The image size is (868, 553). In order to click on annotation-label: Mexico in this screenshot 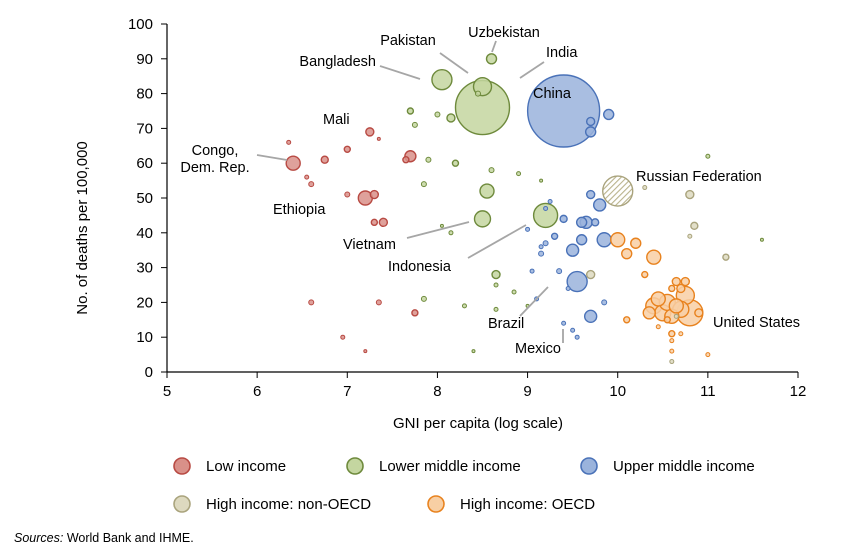, I will do `click(538, 349)`.